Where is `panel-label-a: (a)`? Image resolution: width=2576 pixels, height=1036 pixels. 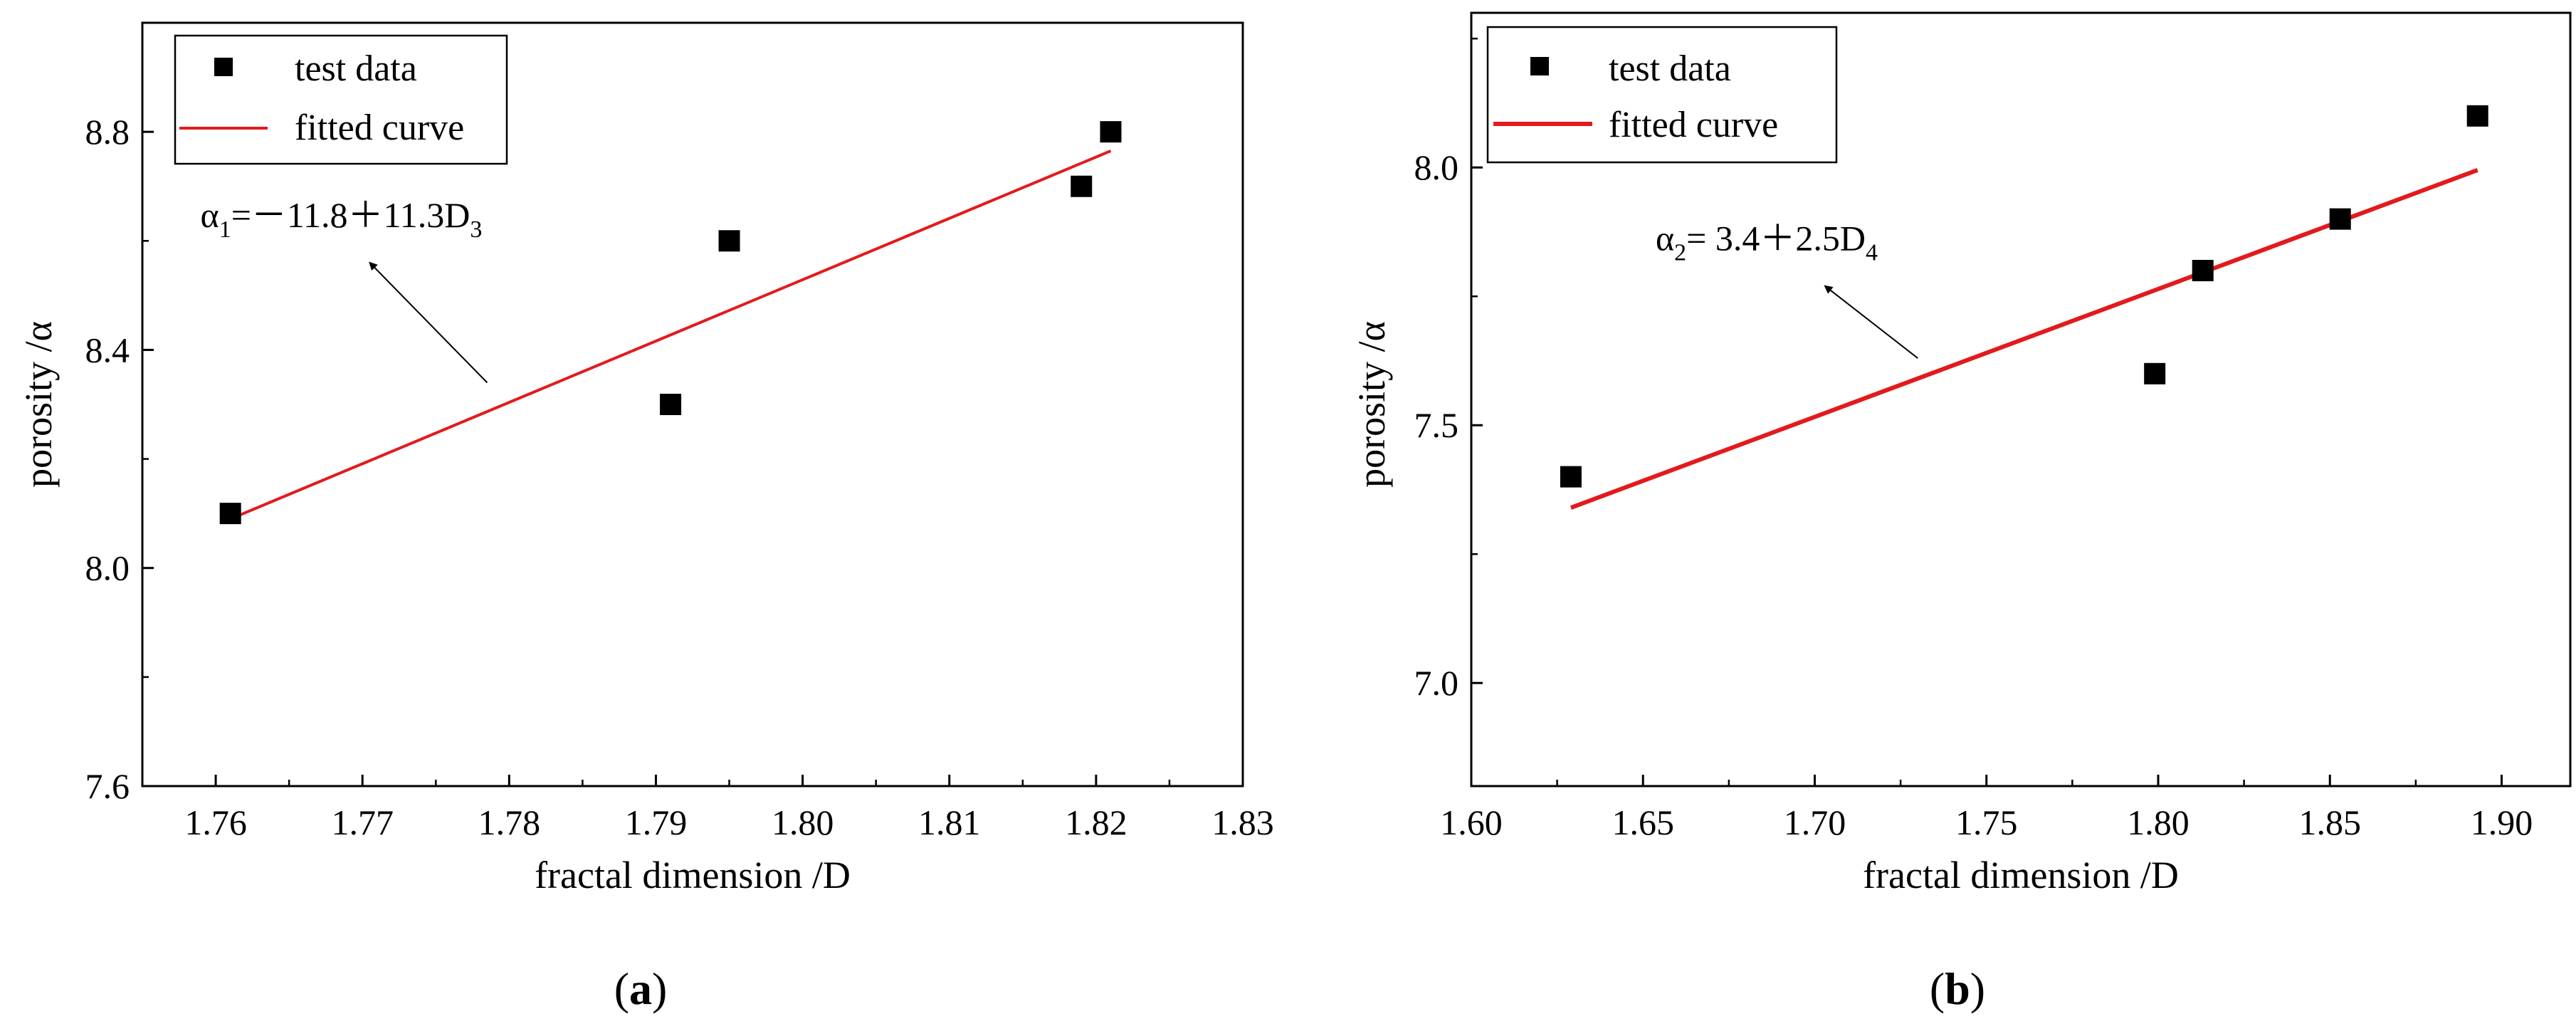 panel-label-a: (a) is located at coordinates (641, 988).